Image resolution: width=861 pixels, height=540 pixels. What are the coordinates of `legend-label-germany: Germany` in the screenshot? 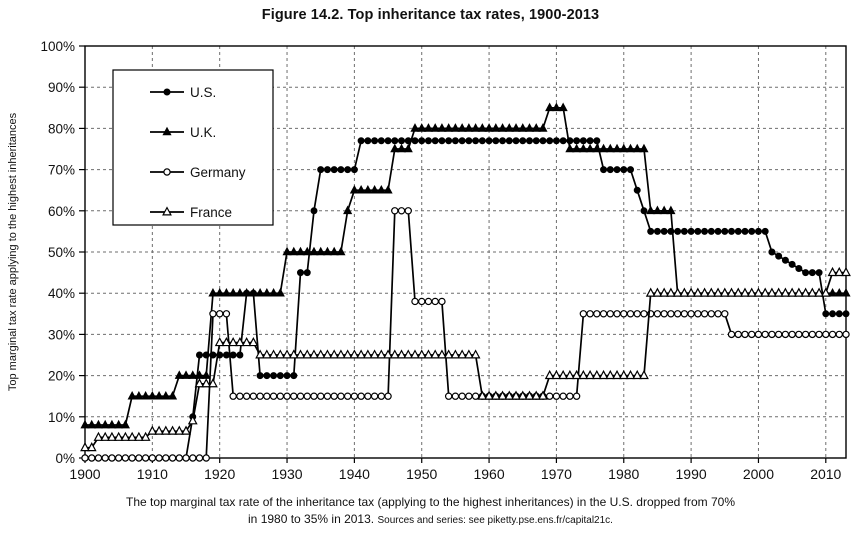 It's located at (218, 172).